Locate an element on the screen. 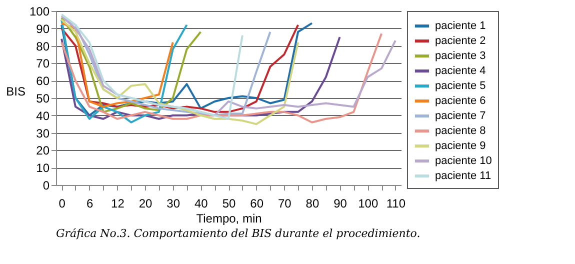  y-tick-label: 50 is located at coordinates (43, 99).